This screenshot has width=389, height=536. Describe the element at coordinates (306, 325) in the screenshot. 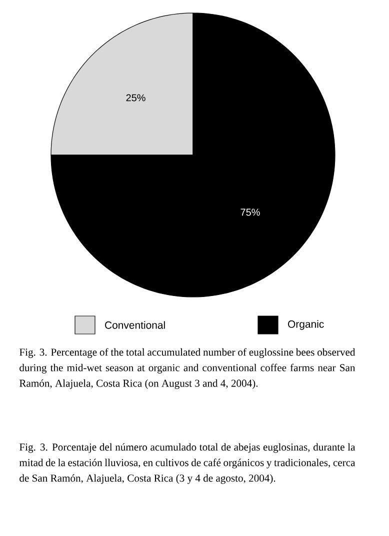

I see `legend-label: Organic` at that location.